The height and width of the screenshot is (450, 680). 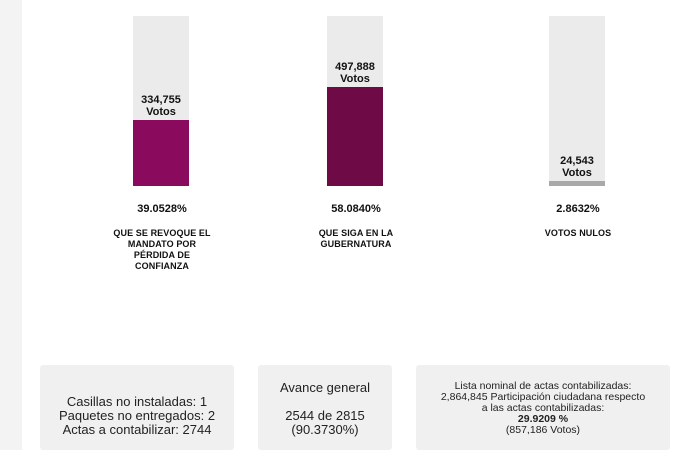 I want to click on avance-general-card: Avance general 2544 de 2815 (90.3730%), so click(x=325, y=407).